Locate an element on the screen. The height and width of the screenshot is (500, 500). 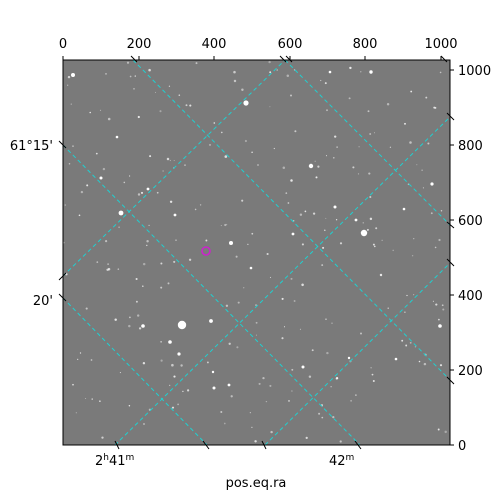
right-tick-label: 400 is located at coordinates (470, 296).